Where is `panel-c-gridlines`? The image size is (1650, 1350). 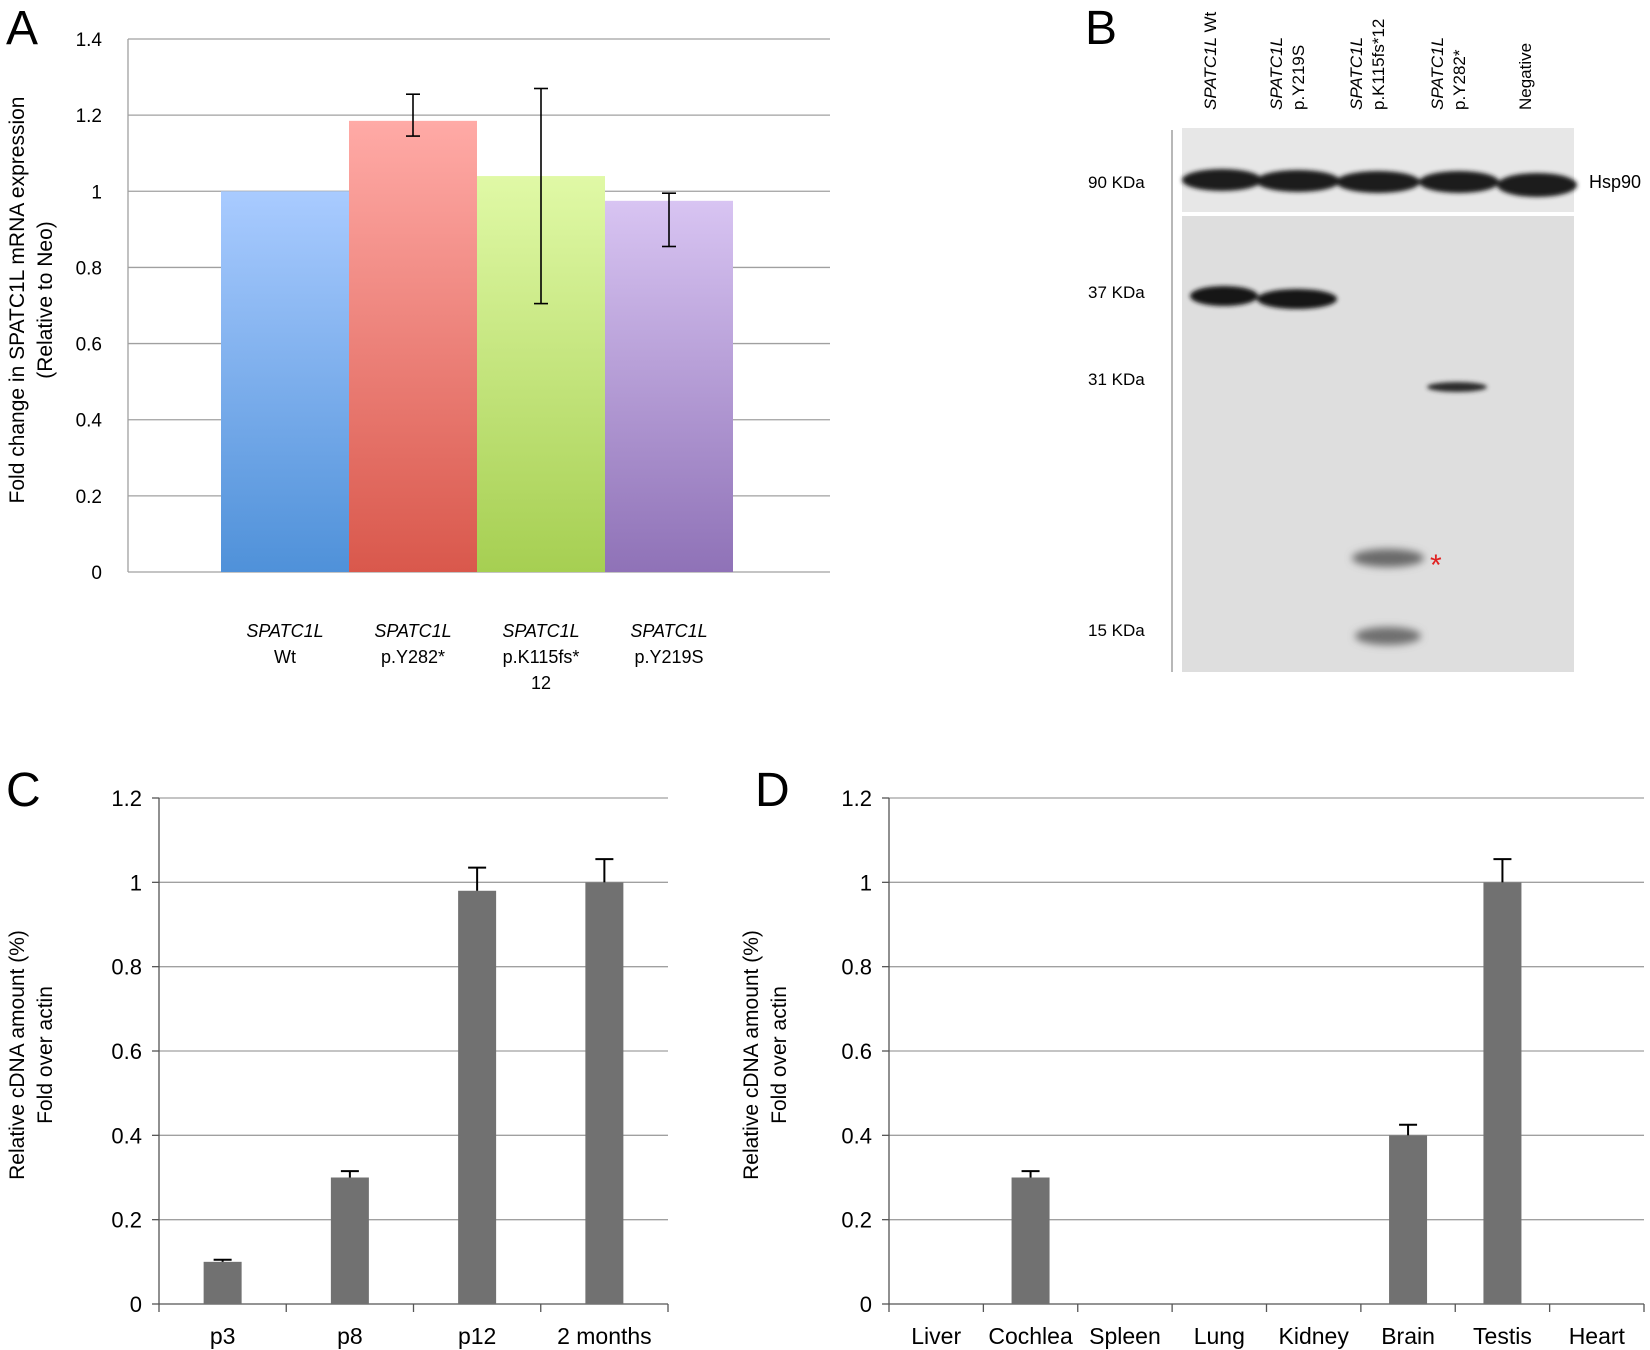 panel-c-gridlines is located at coordinates (410, 1054).